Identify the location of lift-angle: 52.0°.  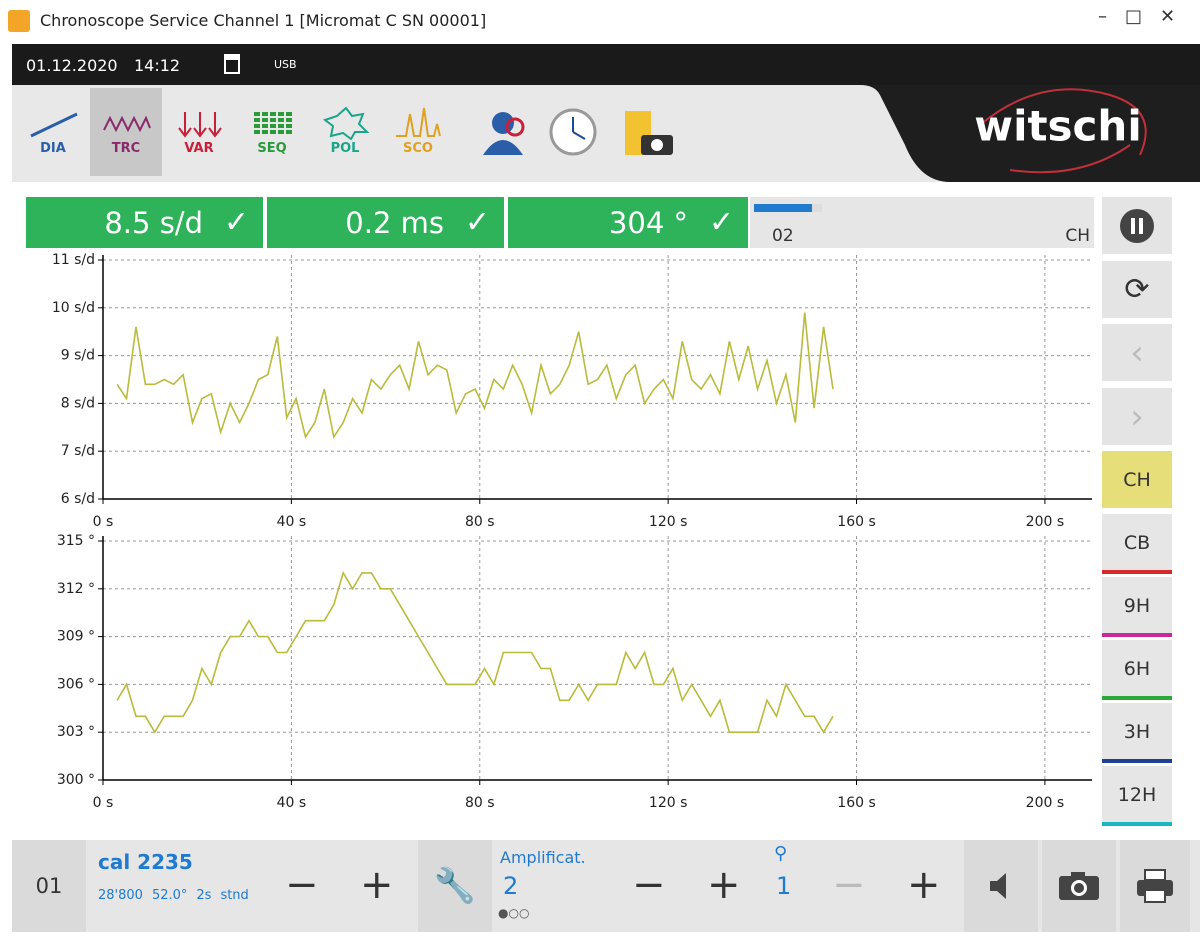
(169, 895).